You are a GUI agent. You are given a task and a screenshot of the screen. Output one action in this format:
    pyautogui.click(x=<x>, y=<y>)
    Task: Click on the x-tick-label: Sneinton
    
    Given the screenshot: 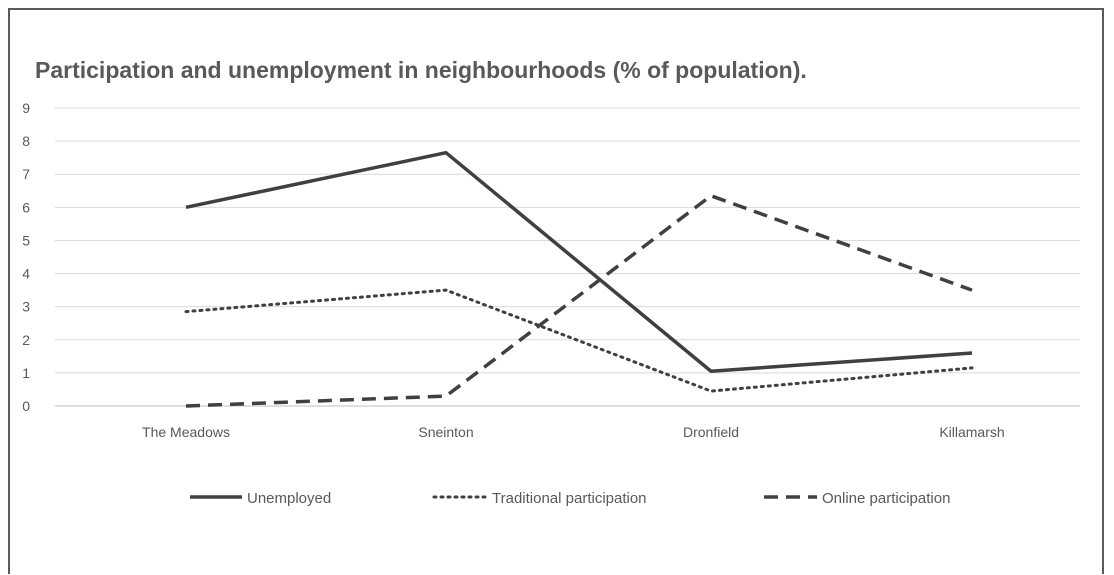 What is the action you would take?
    pyautogui.click(x=445, y=432)
    